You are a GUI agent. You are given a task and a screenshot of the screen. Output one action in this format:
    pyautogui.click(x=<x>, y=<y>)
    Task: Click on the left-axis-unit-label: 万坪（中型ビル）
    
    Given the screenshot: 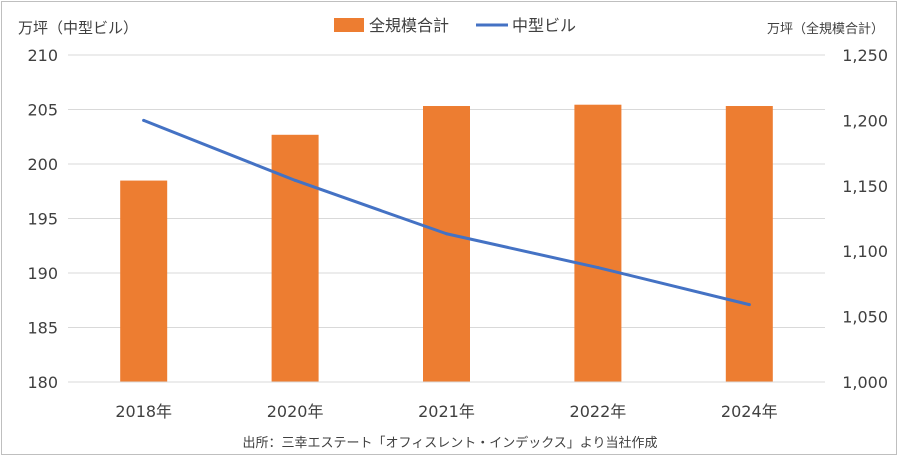 What is the action you would take?
    pyautogui.click(x=78, y=28)
    